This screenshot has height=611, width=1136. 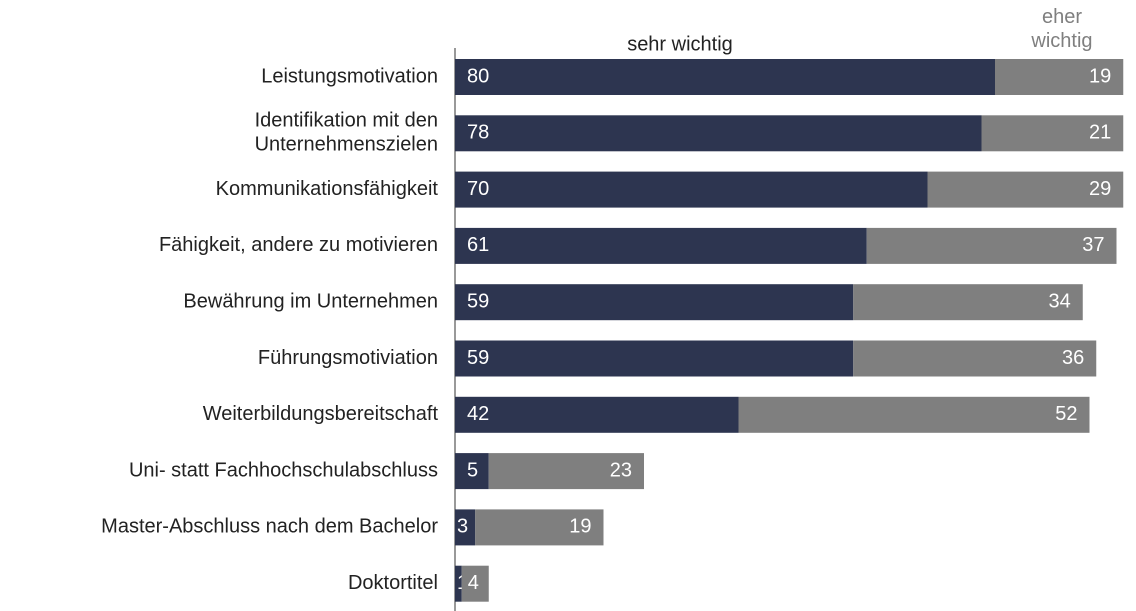 What do you see at coordinates (1100, 133) in the screenshot?
I see `value-label: 21` at bounding box center [1100, 133].